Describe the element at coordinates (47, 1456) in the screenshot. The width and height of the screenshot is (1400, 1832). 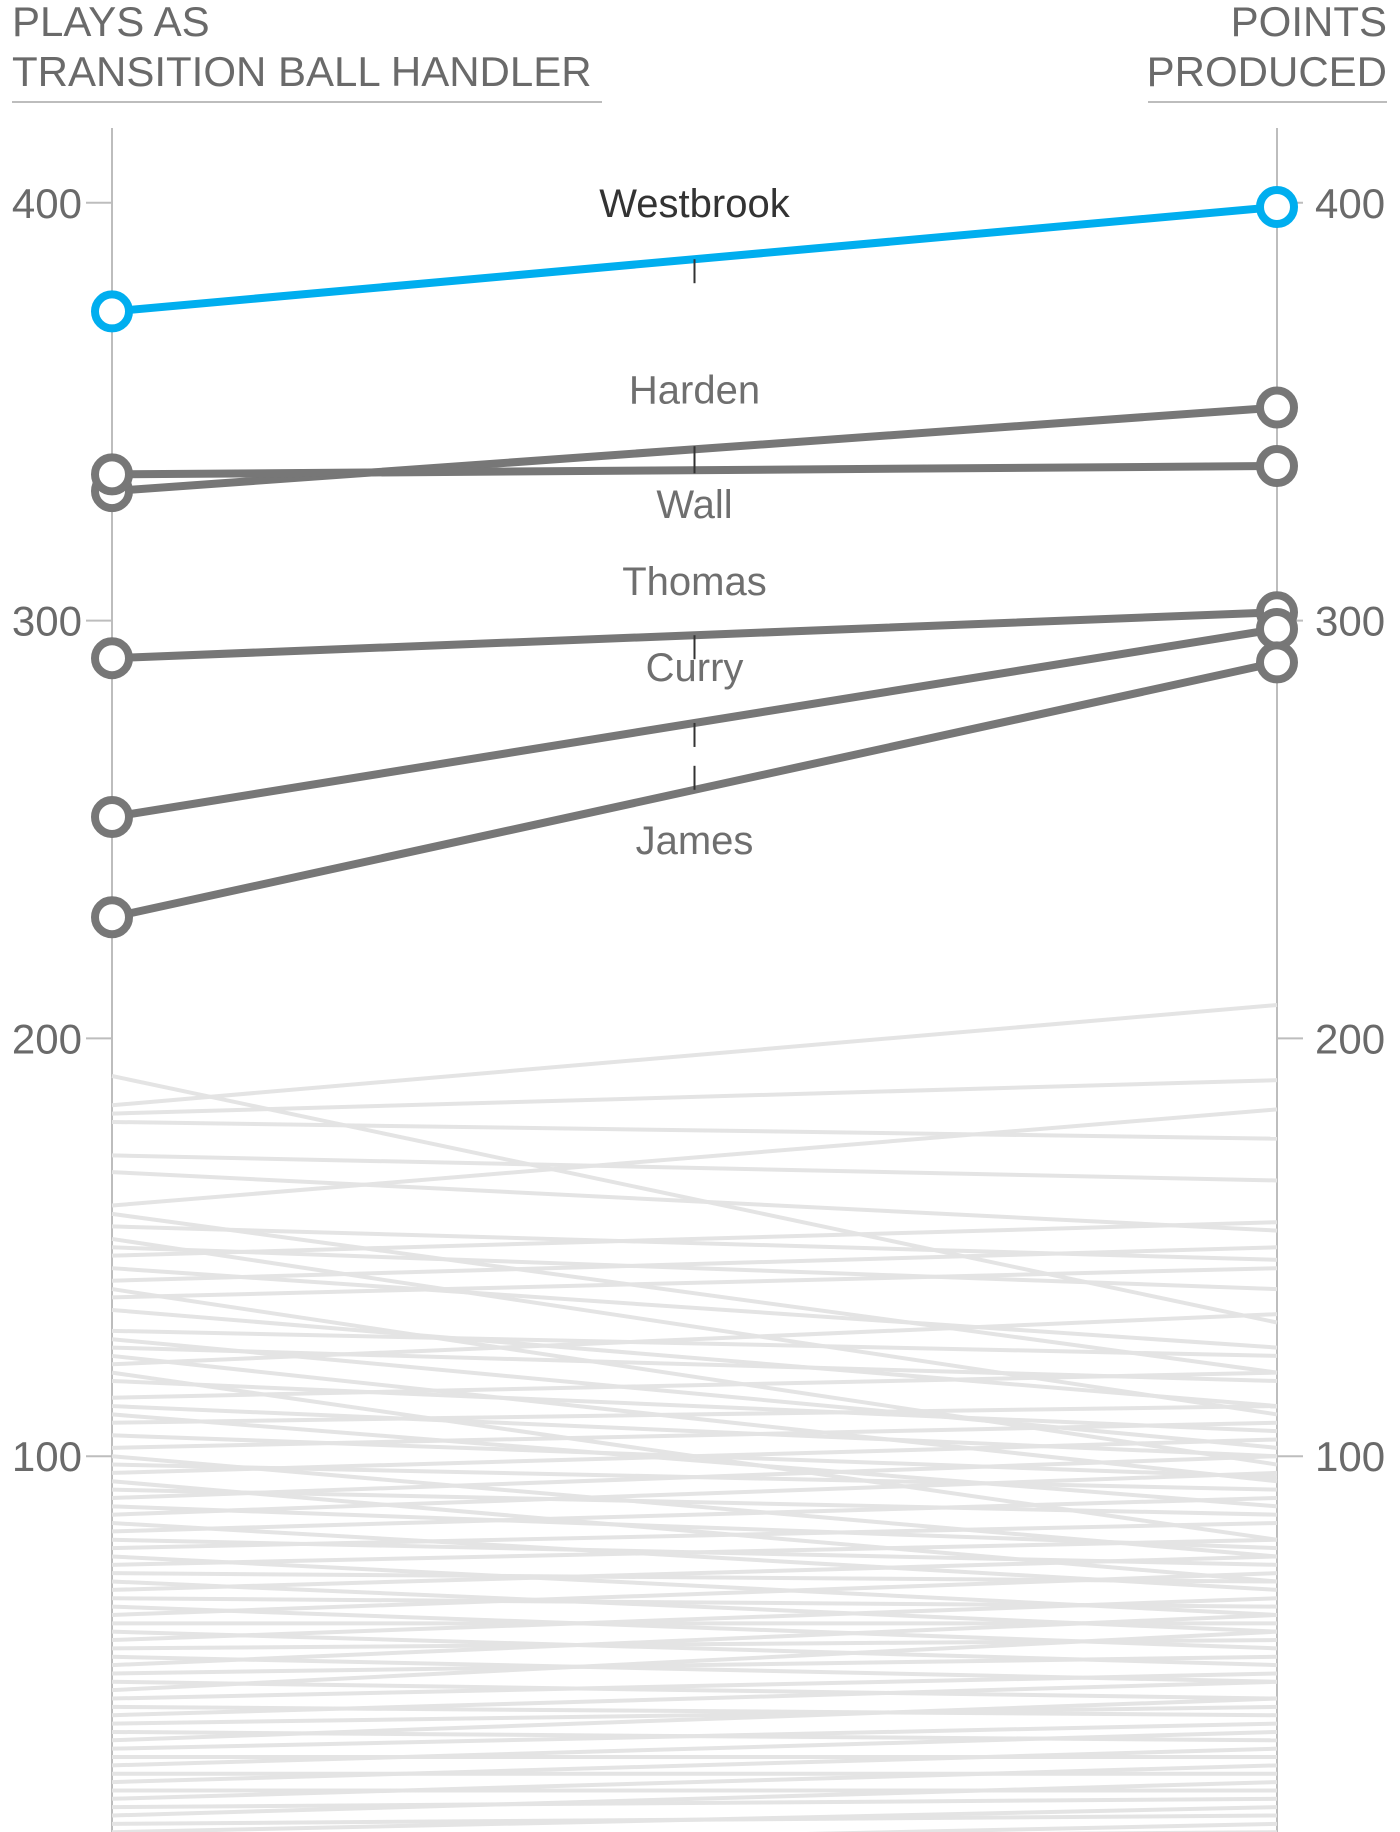
I see `left-tick-label: 100` at that location.